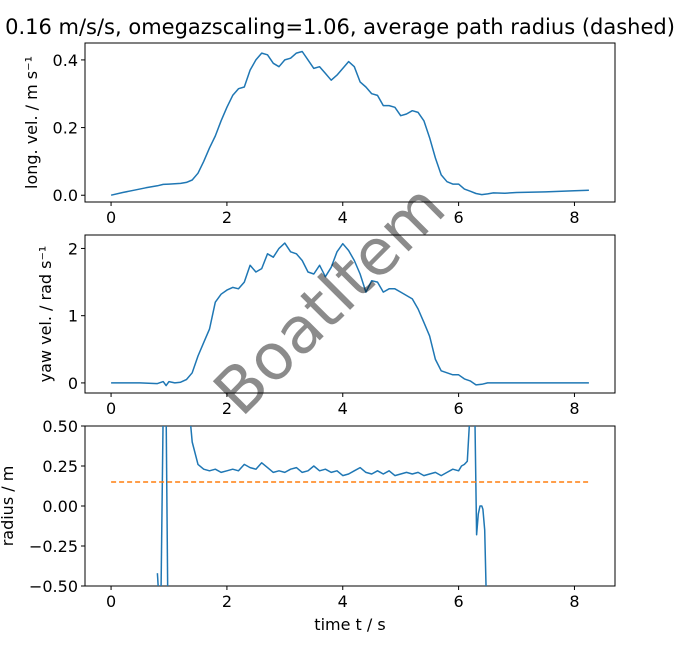 Image resolution: width=681 pixels, height=647 pixels. I want to click on y-tick-label: 0.4, so click(65, 60).